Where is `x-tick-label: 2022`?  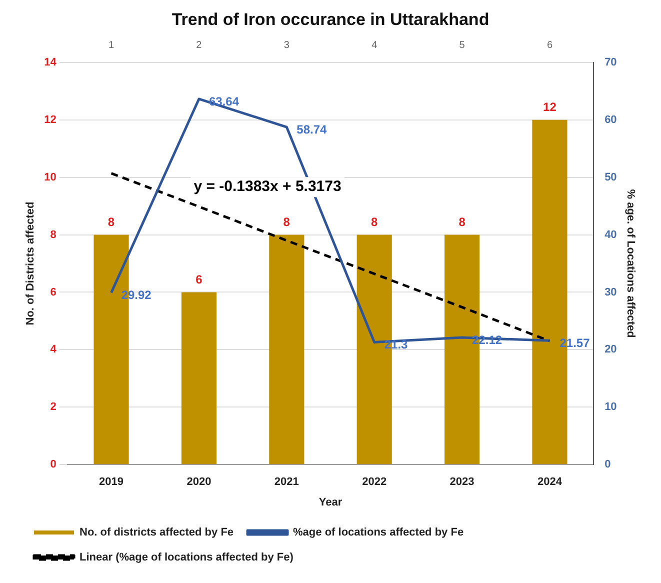 x-tick-label: 2022 is located at coordinates (374, 482).